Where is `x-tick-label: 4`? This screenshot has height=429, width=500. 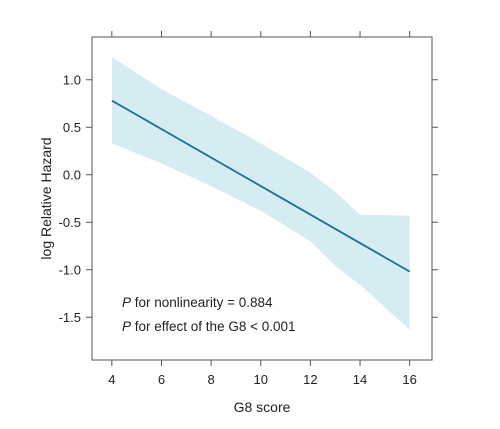
x-tick-label: 4 is located at coordinates (111, 379).